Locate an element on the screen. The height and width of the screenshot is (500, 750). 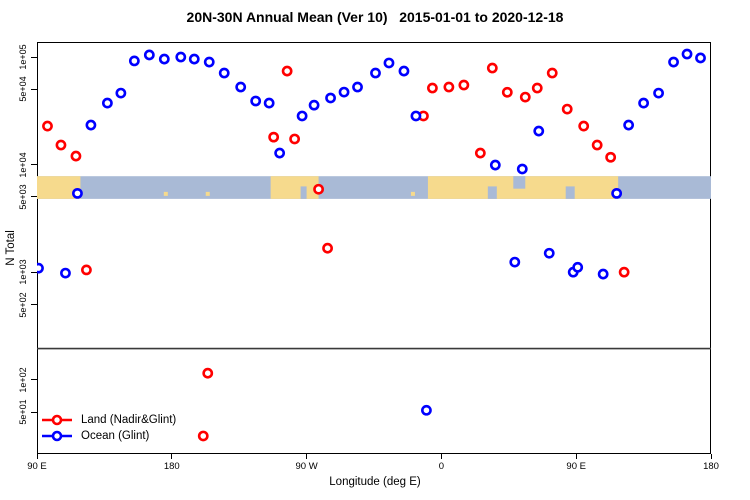
x-axis-title: Longitude (deg E) is located at coordinates (375, 482).